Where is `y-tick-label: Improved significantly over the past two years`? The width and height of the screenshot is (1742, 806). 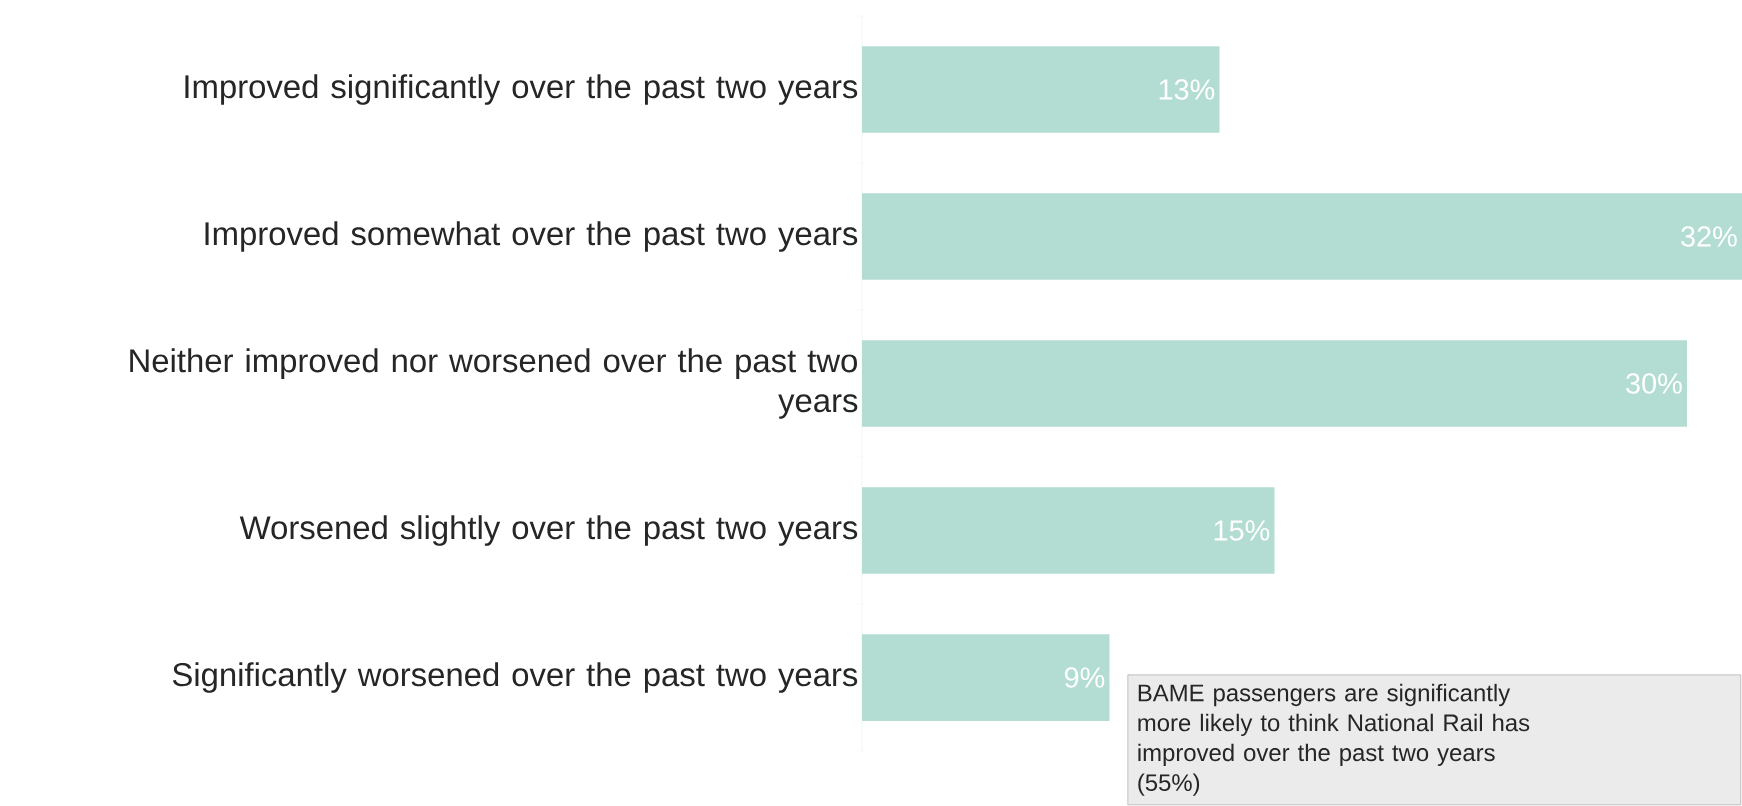 y-tick-label: Improved significantly over the past two years is located at coordinates (521, 89).